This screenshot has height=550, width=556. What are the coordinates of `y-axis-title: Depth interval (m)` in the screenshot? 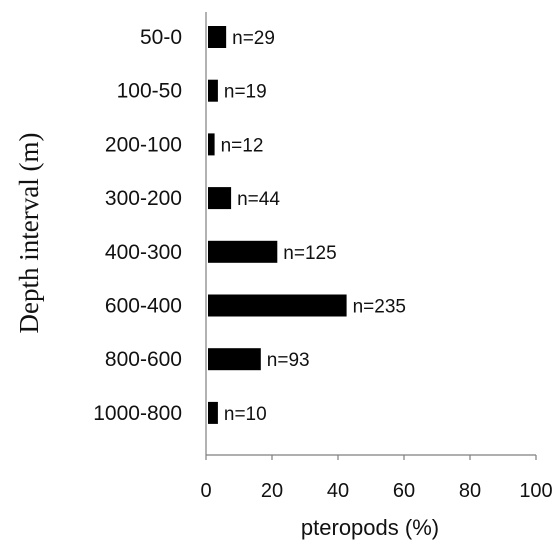 It's located at (29, 233).